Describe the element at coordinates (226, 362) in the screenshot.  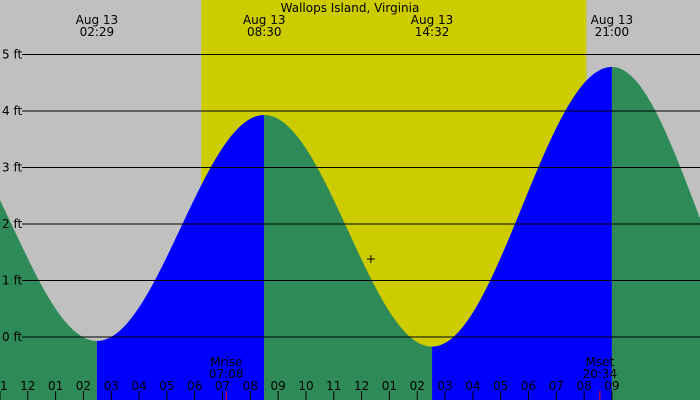
I see `moon-event-label: Mrise` at that location.